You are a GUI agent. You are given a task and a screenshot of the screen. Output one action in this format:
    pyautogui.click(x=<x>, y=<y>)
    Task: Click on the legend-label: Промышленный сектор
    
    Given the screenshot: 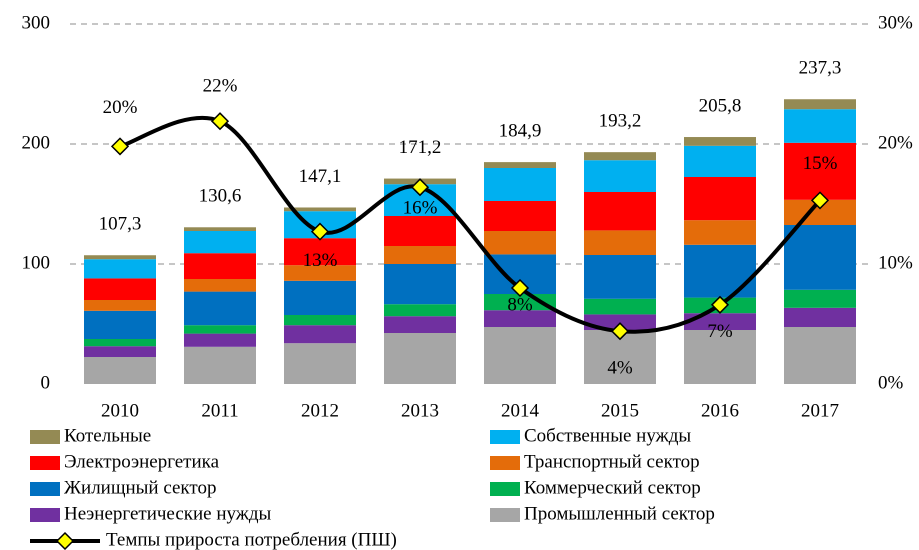 What is the action you would take?
    pyautogui.click(x=619, y=513)
    